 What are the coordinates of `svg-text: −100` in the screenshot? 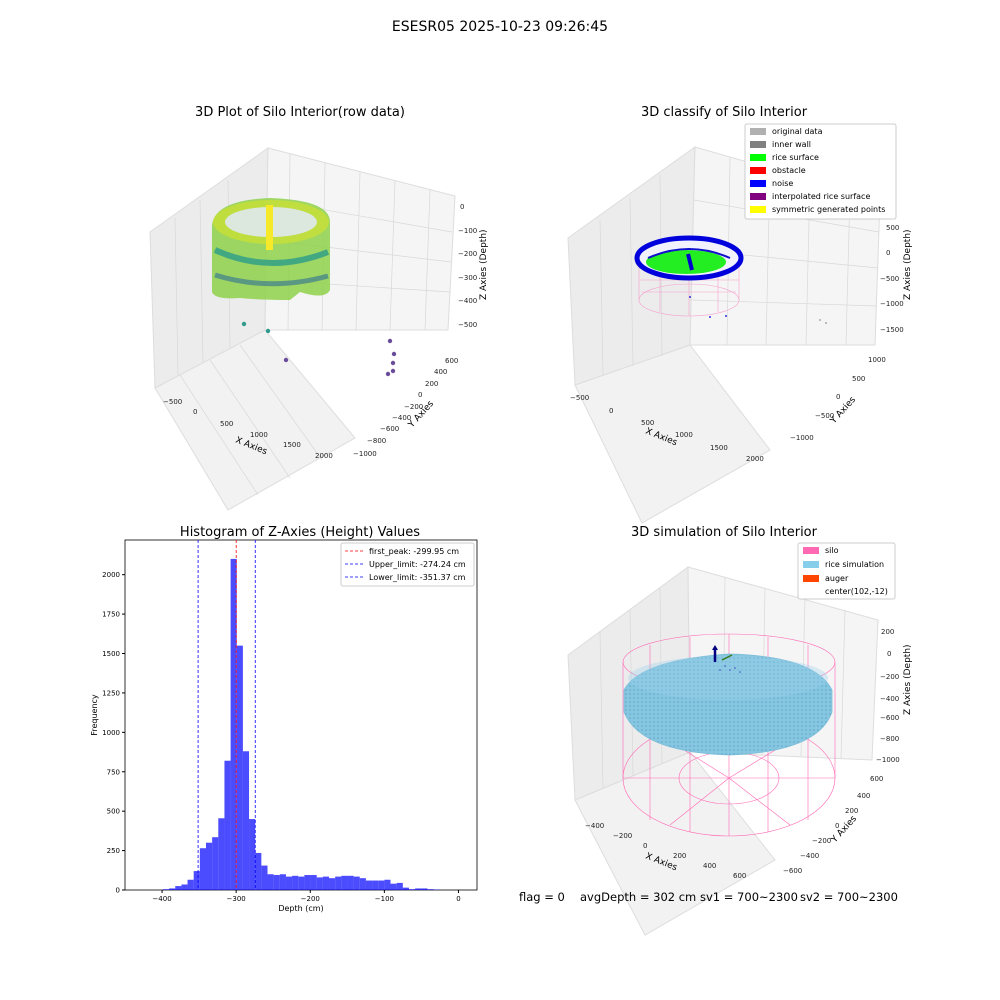 It's located at (467, 231).